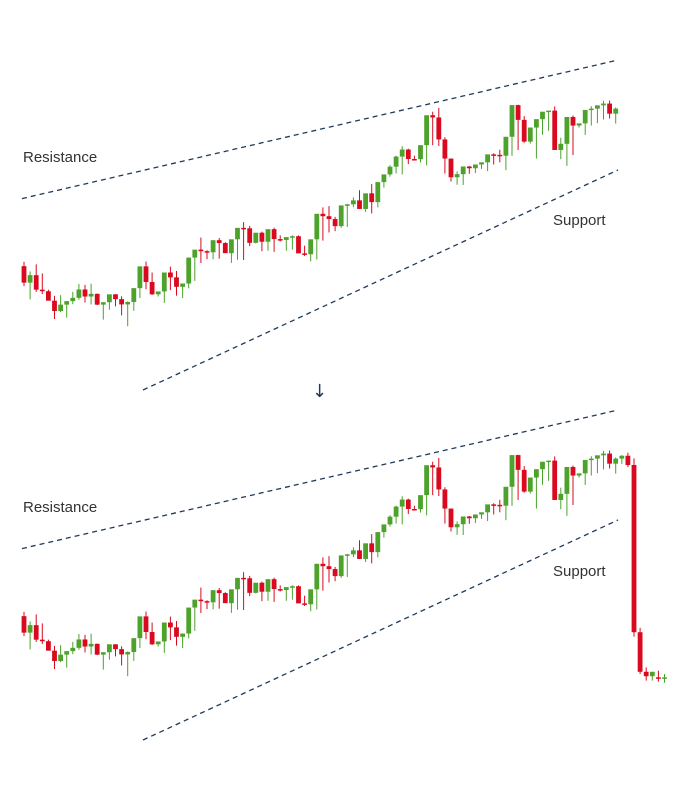  Describe the element at coordinates (60, 157) in the screenshot. I see `resistance-label: Resistance` at that location.